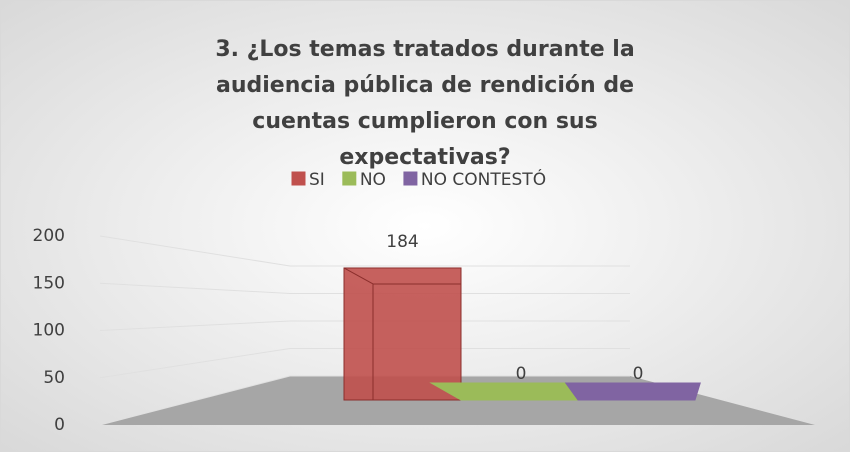  Describe the element at coordinates (373, 180) in the screenshot. I see `legend-label: NO` at that location.